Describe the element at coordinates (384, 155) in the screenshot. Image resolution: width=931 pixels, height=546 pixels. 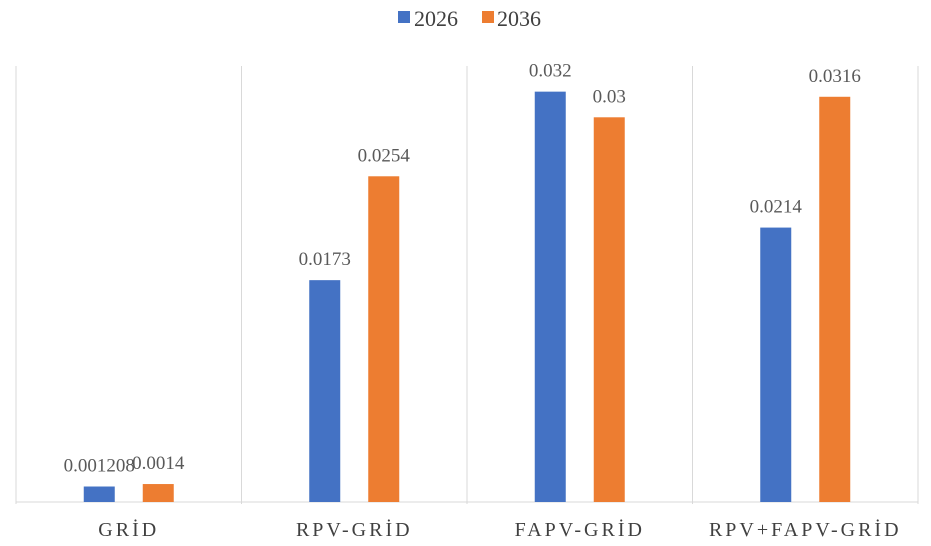
I see `data-label-2036-1: 0.0254` at that location.